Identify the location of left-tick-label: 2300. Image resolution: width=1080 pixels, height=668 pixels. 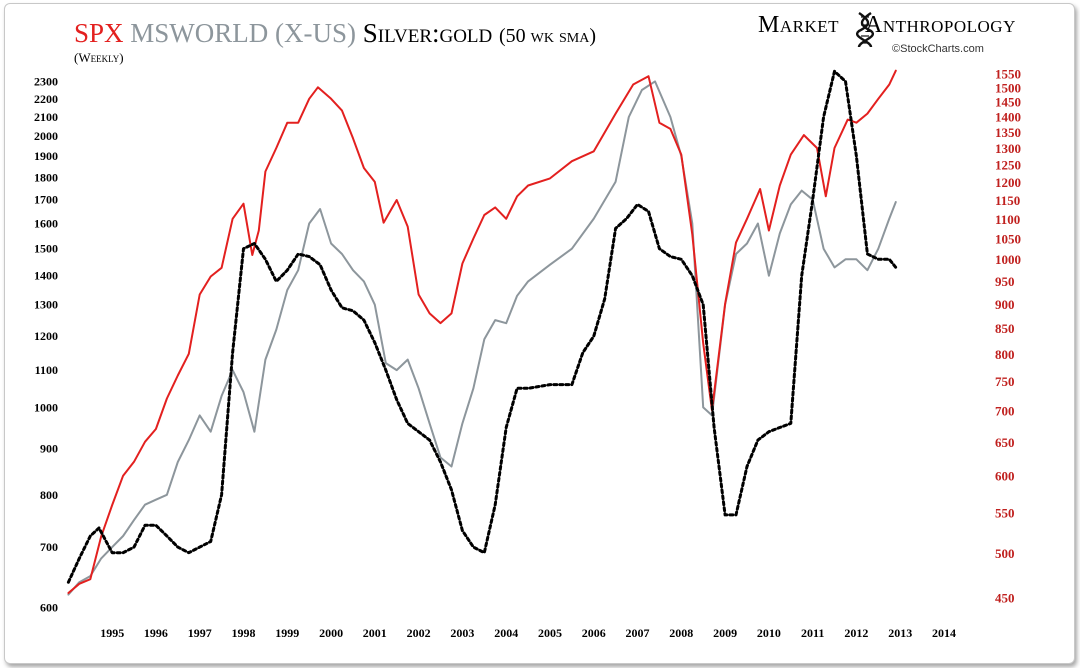
(46, 81).